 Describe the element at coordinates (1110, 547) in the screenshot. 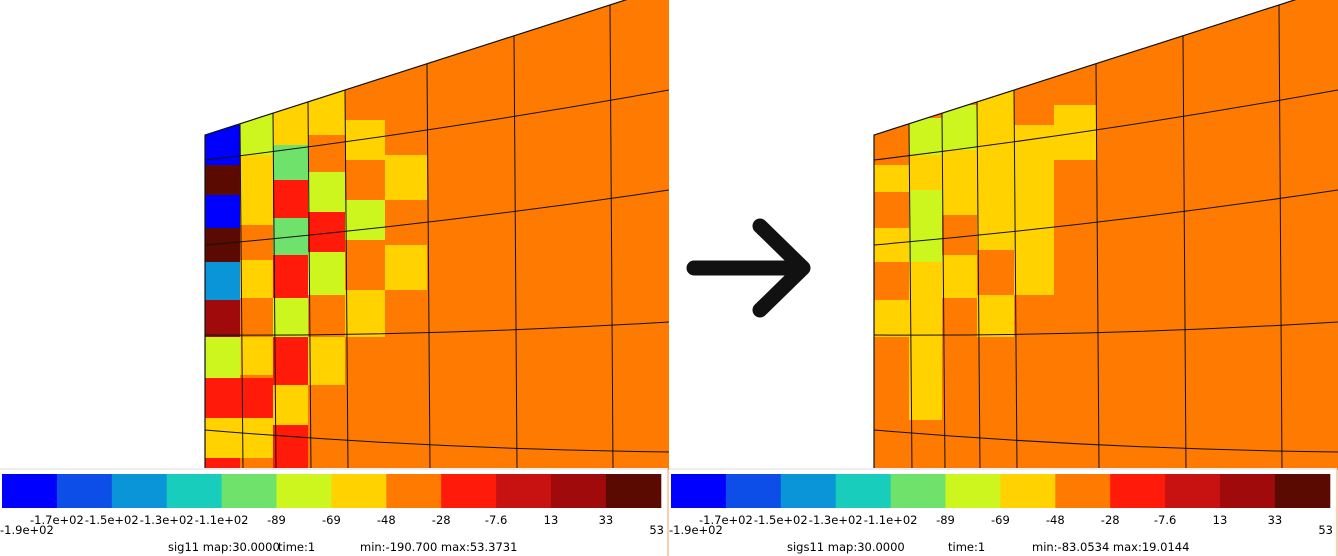

I see `caption-range: min:-83.0534 max:19.0144` at that location.